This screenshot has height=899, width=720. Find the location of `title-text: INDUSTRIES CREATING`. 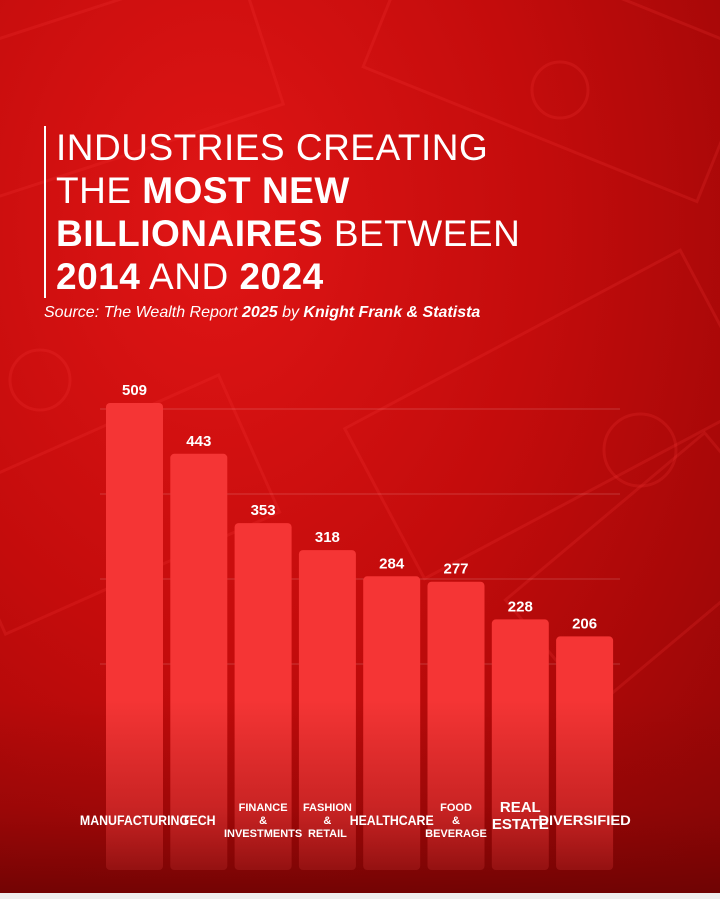

title-text: INDUSTRIES CREATING is located at coordinates (272, 147).